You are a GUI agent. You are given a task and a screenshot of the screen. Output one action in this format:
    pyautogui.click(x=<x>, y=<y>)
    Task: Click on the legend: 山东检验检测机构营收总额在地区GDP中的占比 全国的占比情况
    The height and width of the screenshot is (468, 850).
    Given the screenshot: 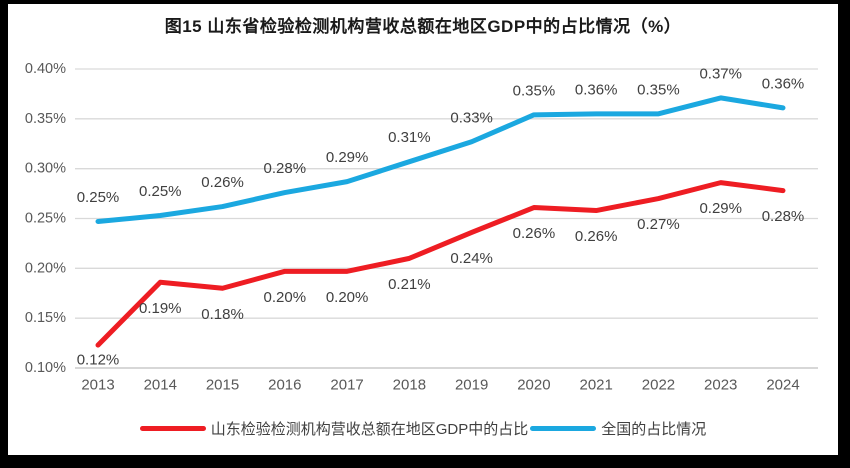 What is the action you would take?
    pyautogui.click(x=423, y=428)
    